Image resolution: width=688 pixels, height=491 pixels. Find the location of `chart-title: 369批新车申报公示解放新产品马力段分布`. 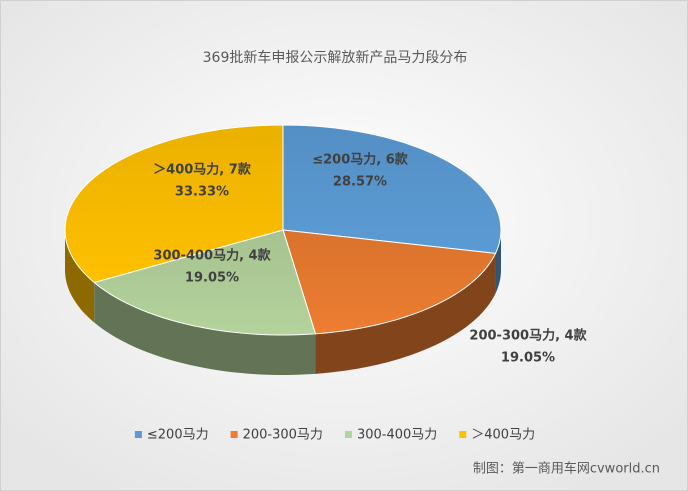

chart-title: 369批新车申报公示解放新产品马力段分布 is located at coordinates (335, 57).